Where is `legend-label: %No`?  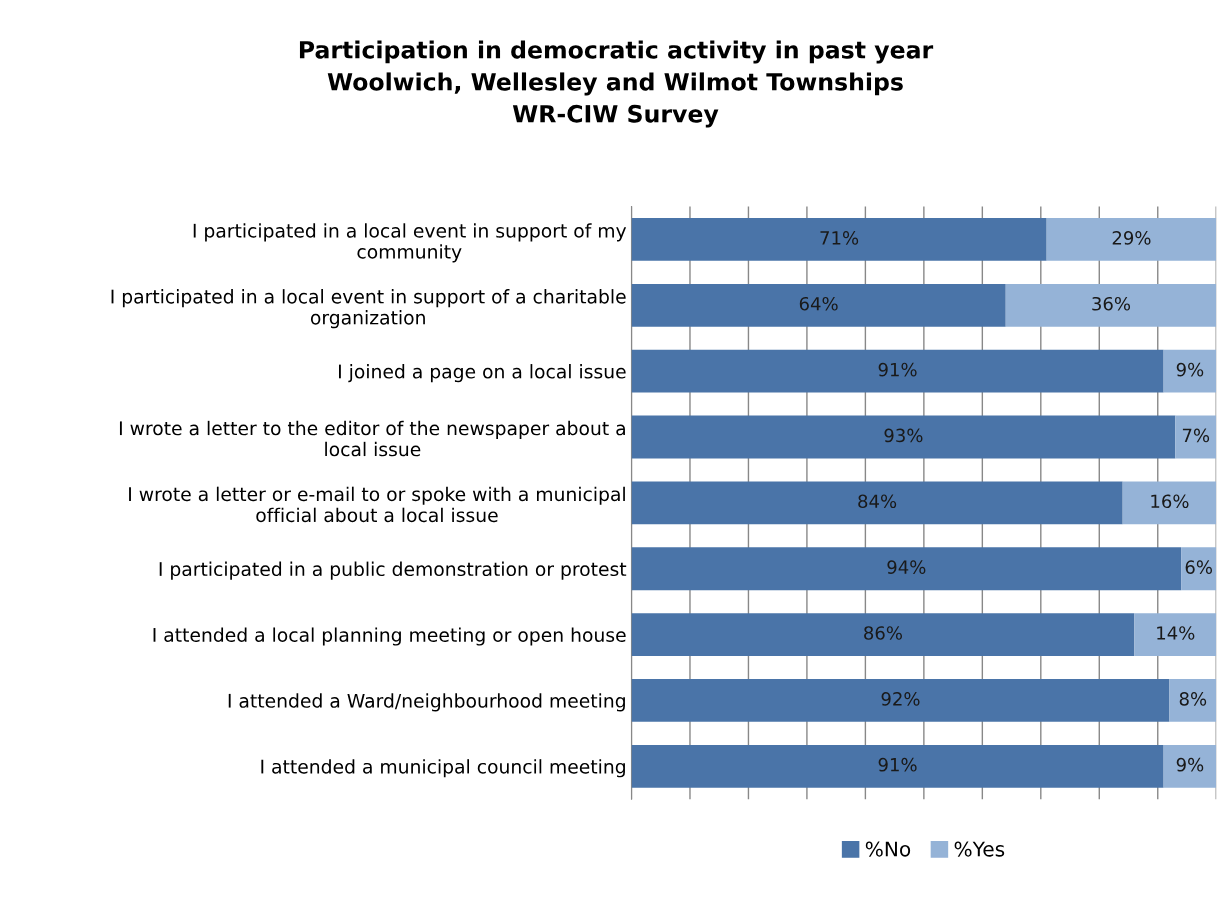
legend-label: %No is located at coordinates (888, 849).